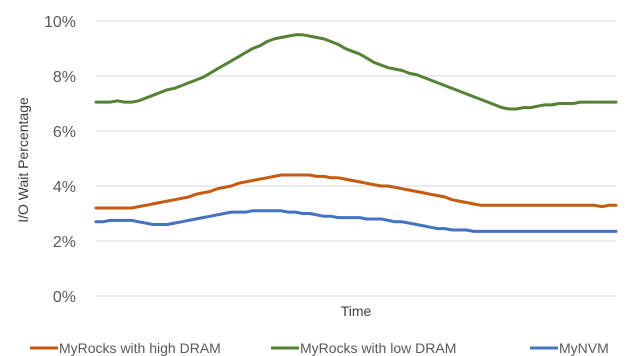 The image size is (631, 356). Describe the element at coordinates (64, 297) in the screenshot. I see `y-tick-label: 0%` at that location.